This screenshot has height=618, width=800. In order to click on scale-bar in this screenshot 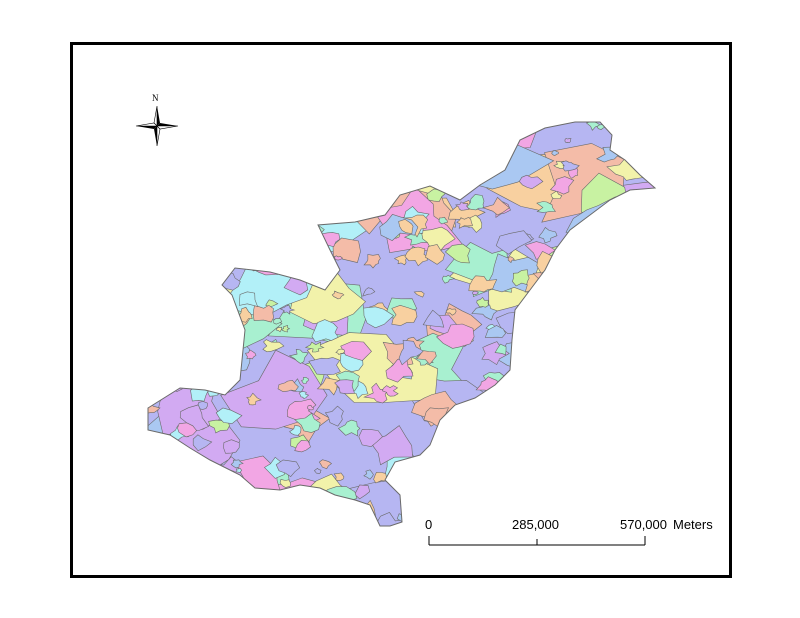, I will do `click(537, 541)`.